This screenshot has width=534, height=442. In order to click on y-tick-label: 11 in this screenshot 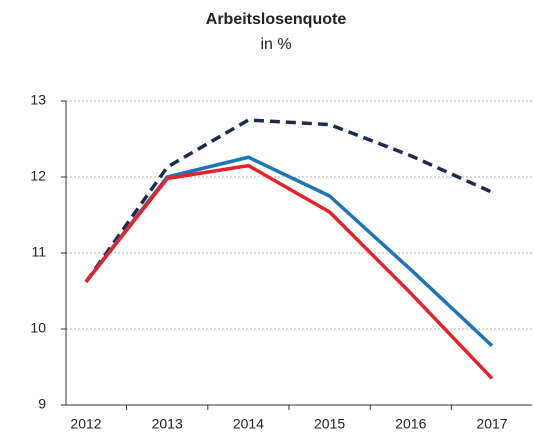, I will do `click(38, 252)`.